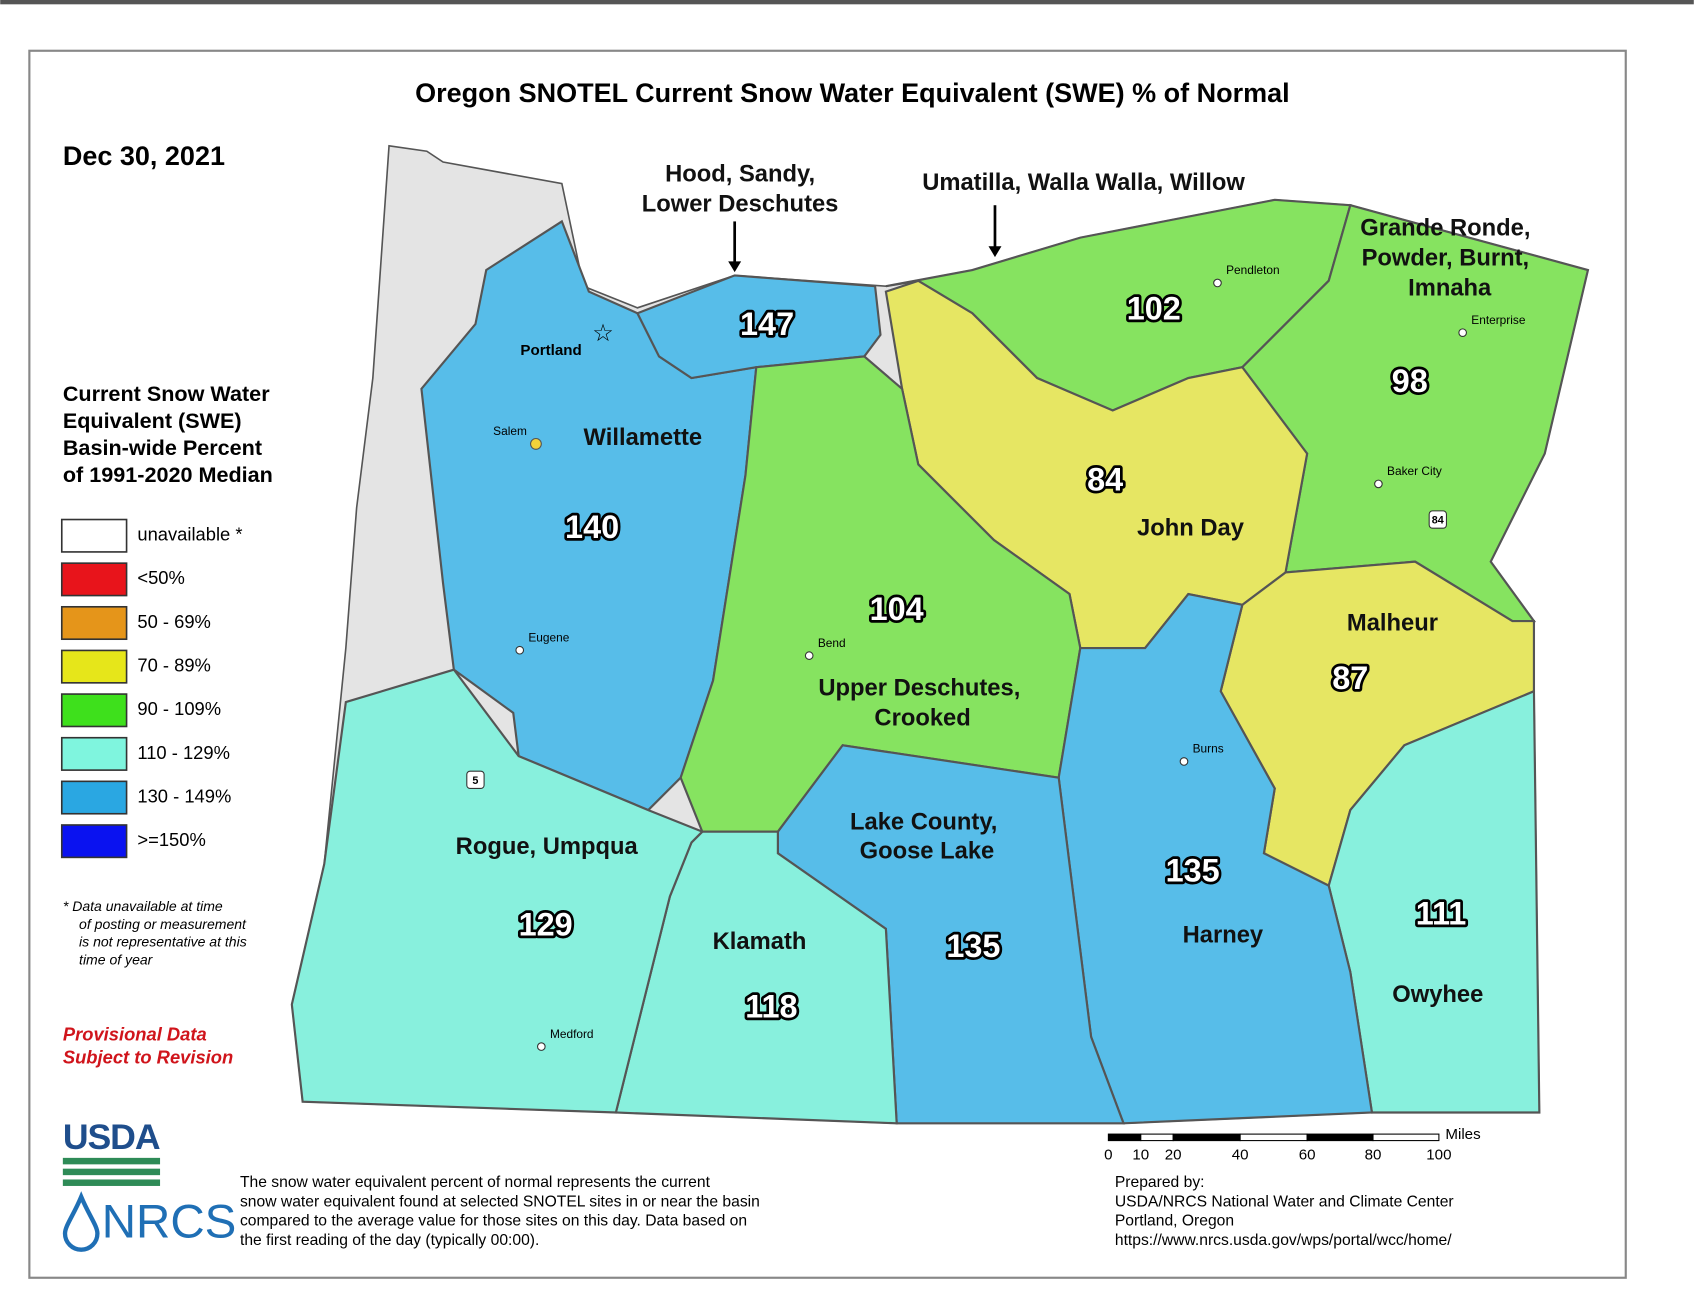 The width and height of the screenshot is (1694, 1308). I want to click on basin-value: 98, so click(1410, 381).